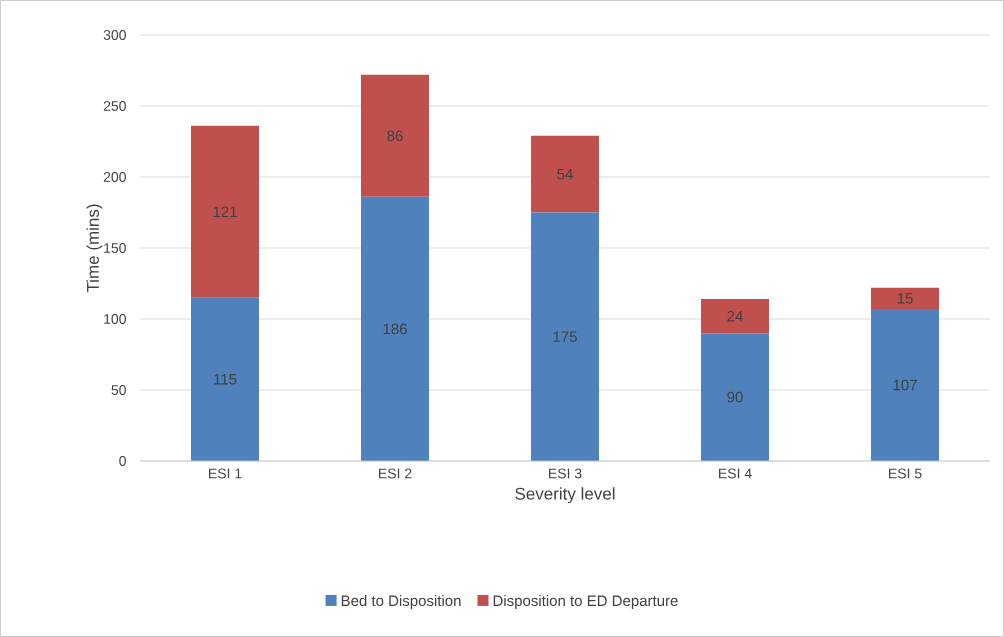 This screenshot has width=1004, height=637. Describe the element at coordinates (225, 473) in the screenshot. I see `x-tick-label: ESI 1` at that location.